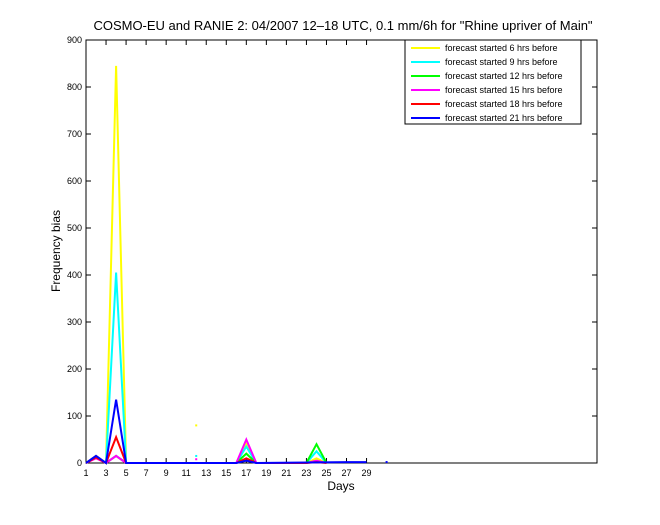 The height and width of the screenshot is (525, 660). Describe the element at coordinates (146, 473) in the screenshot. I see `x-tick-label: 7` at that location.